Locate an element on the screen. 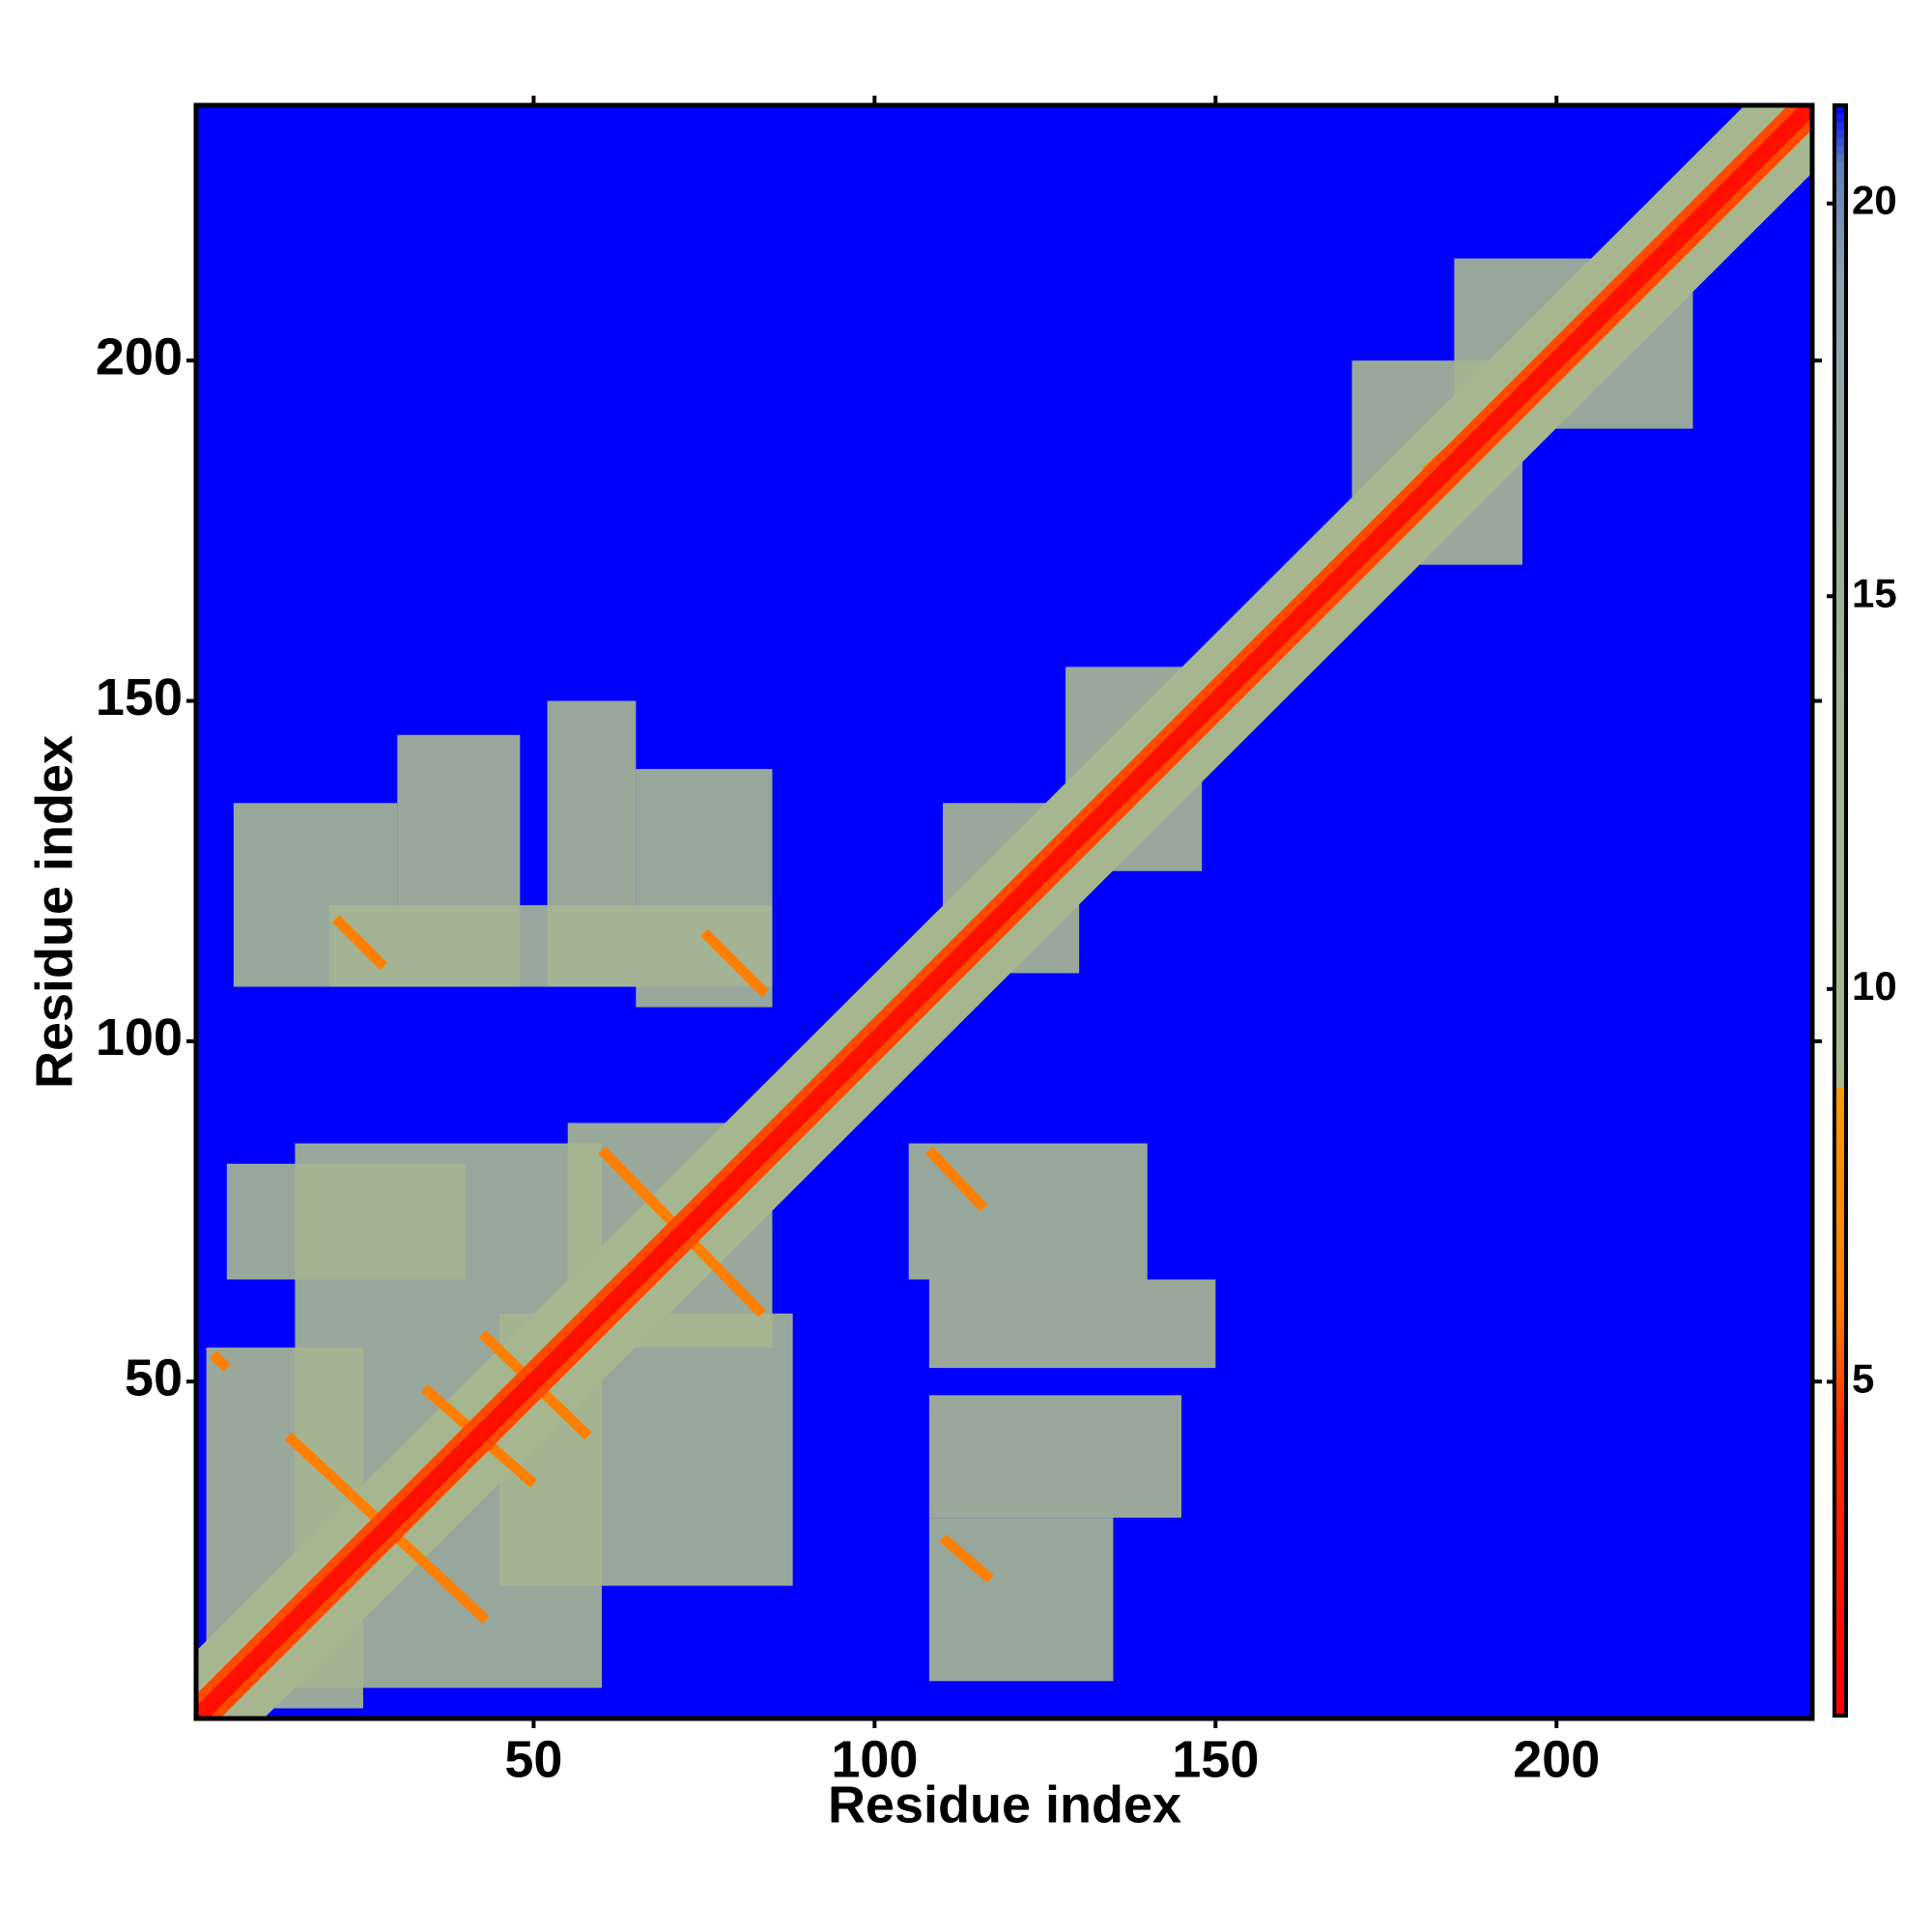 This screenshot has height=1932, width=1932. x-tick-label: 150 is located at coordinates (1215, 1759).